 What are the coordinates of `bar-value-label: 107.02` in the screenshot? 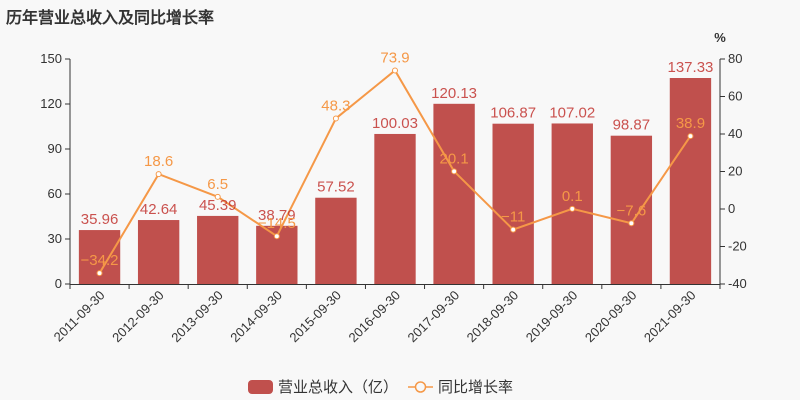 It's located at (572, 112).